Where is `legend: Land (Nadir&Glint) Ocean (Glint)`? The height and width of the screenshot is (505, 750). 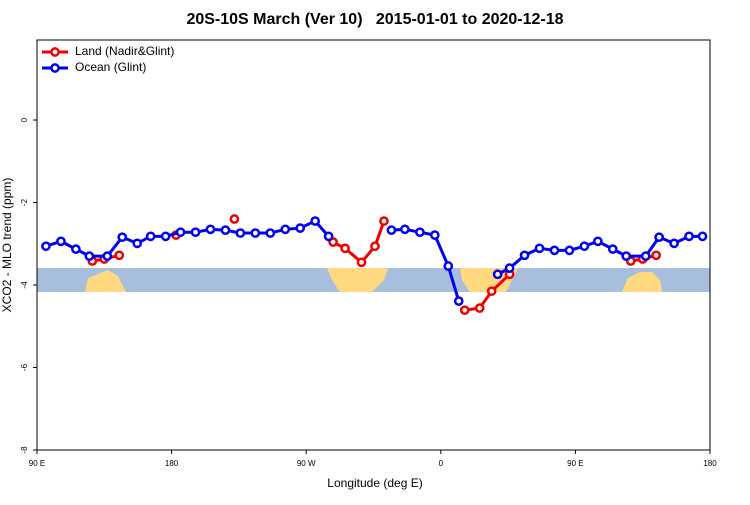
legend: Land (Nadir&Glint) Ocean (Glint) is located at coordinates (108, 59).